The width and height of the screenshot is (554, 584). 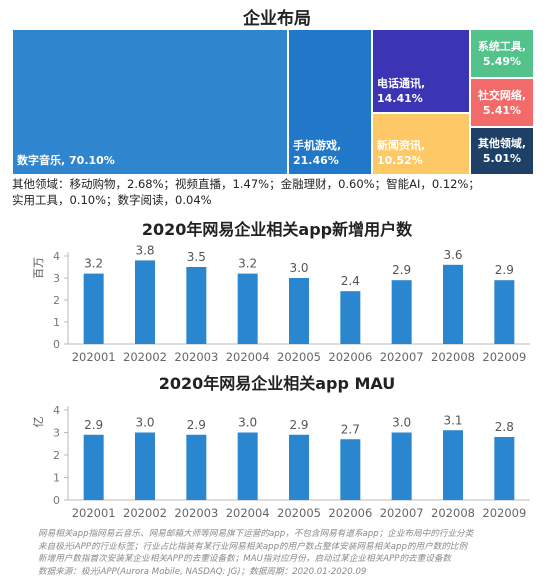 What do you see at coordinates (399, 145) in the screenshot?
I see `tile-label: 新闻资讯` at bounding box center [399, 145].